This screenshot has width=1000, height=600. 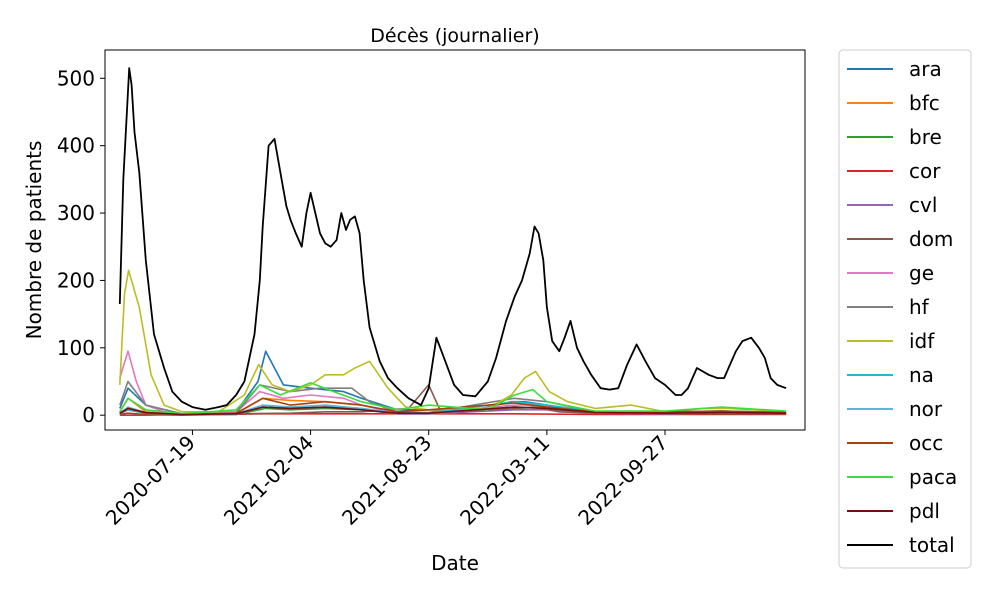 I want to click on y-tick-label: 200, so click(x=76, y=280).